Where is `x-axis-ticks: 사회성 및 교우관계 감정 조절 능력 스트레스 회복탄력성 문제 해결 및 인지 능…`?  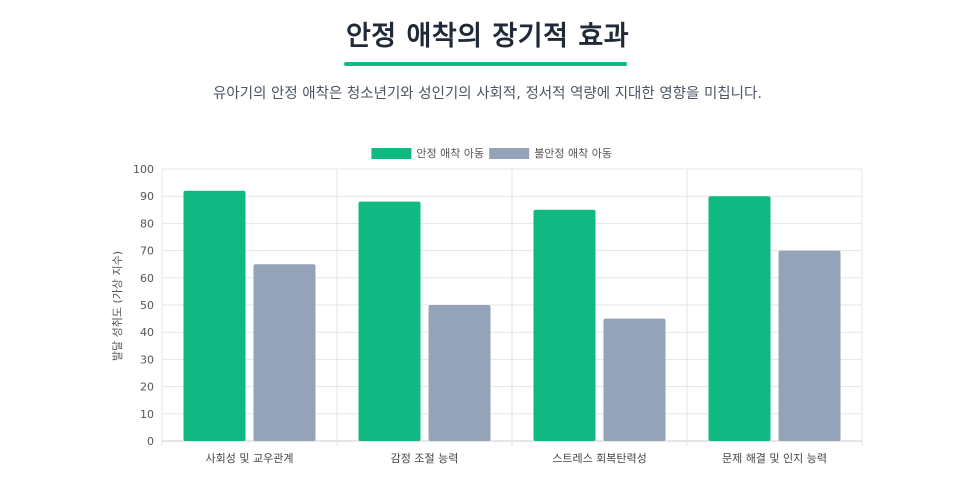
x-axis-ticks: 사회성 및 교우관계 감정 조절 능력 스트레스 회복탄력성 문제 해결 및 인지 능… is located at coordinates (517, 458).